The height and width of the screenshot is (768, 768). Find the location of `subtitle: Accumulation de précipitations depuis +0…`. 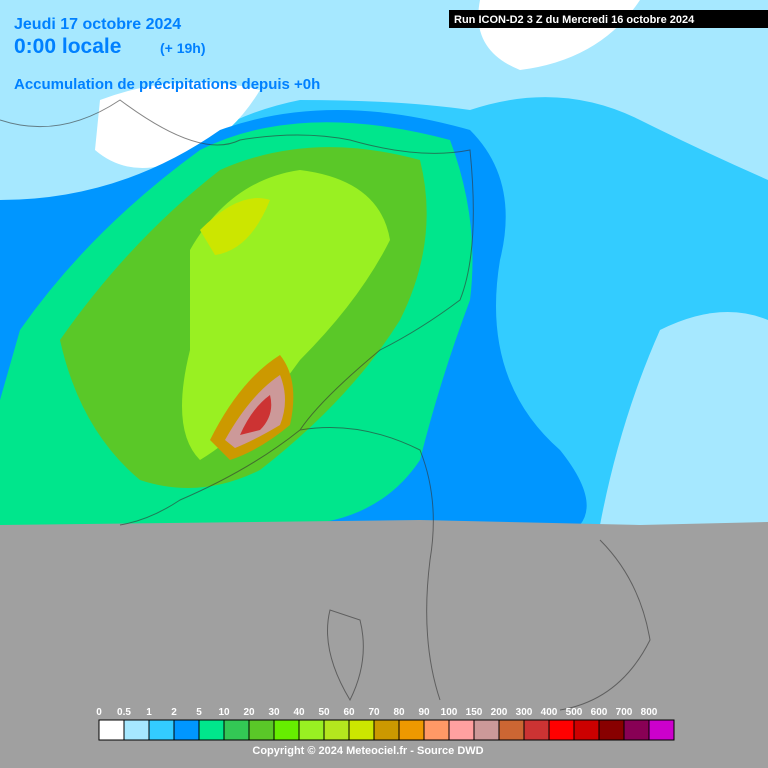

subtitle: Accumulation de précipitations depuis +0… is located at coordinates (167, 84).